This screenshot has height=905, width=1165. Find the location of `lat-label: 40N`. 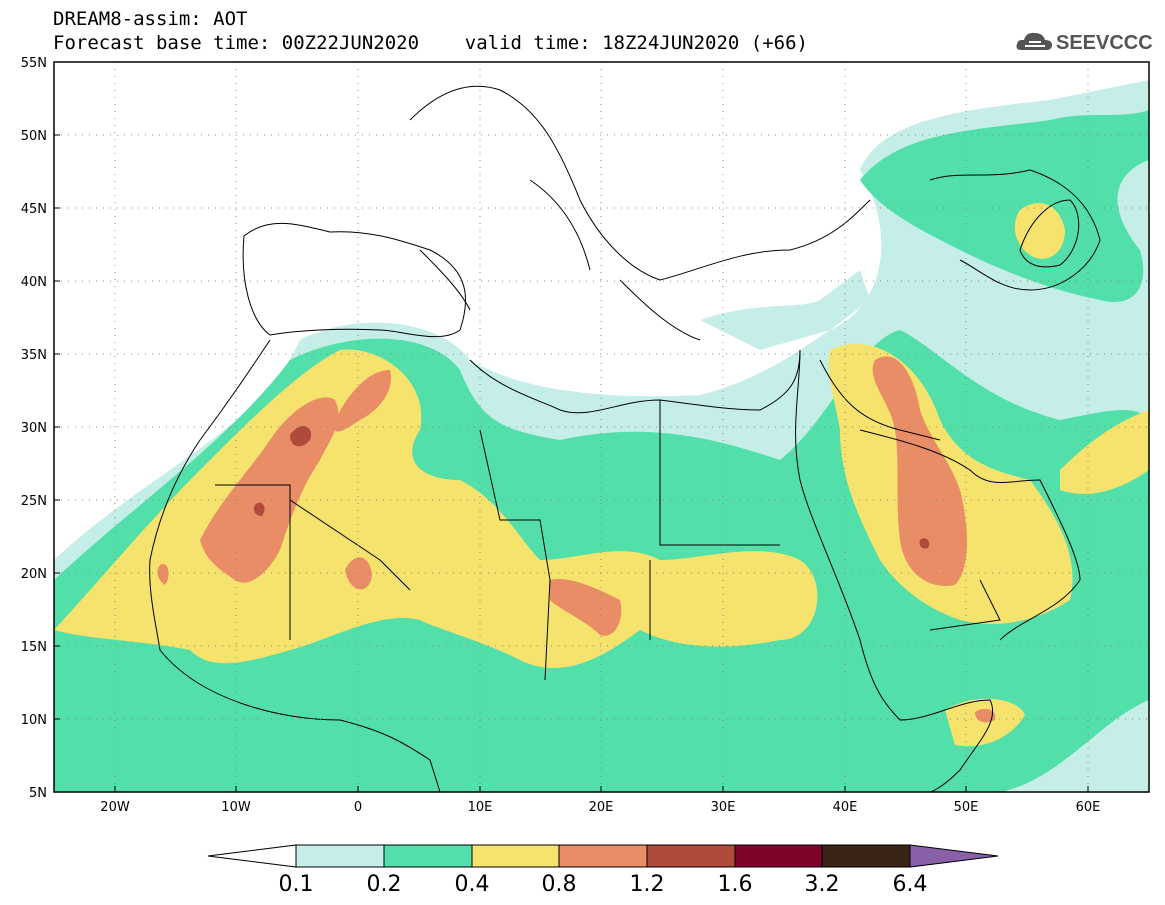

lat-label: 40N is located at coordinates (34, 282).